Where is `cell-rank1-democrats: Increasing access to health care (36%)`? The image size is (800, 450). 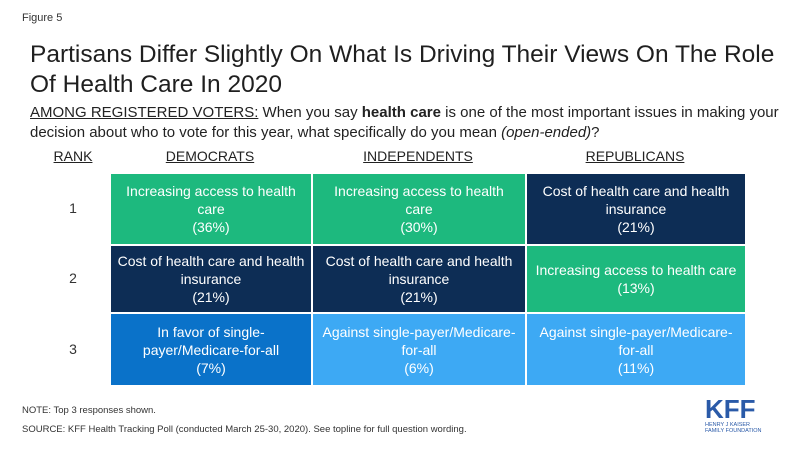 cell-rank1-democrats: Increasing access to health care (36%) is located at coordinates (211, 209).